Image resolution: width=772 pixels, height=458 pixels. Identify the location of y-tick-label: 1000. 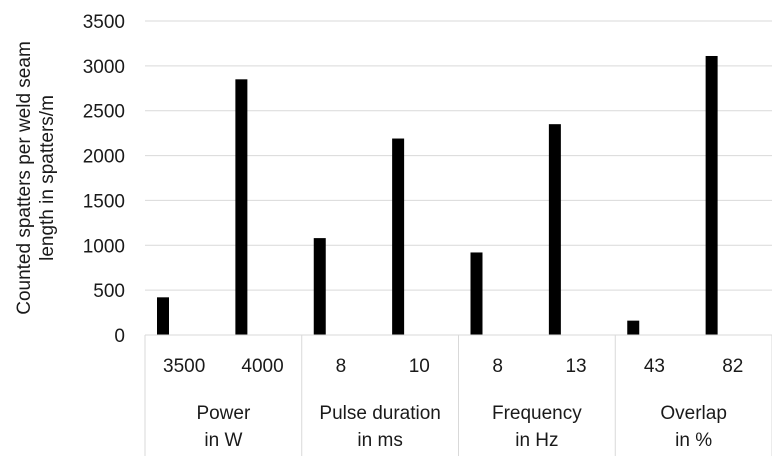
(104, 246).